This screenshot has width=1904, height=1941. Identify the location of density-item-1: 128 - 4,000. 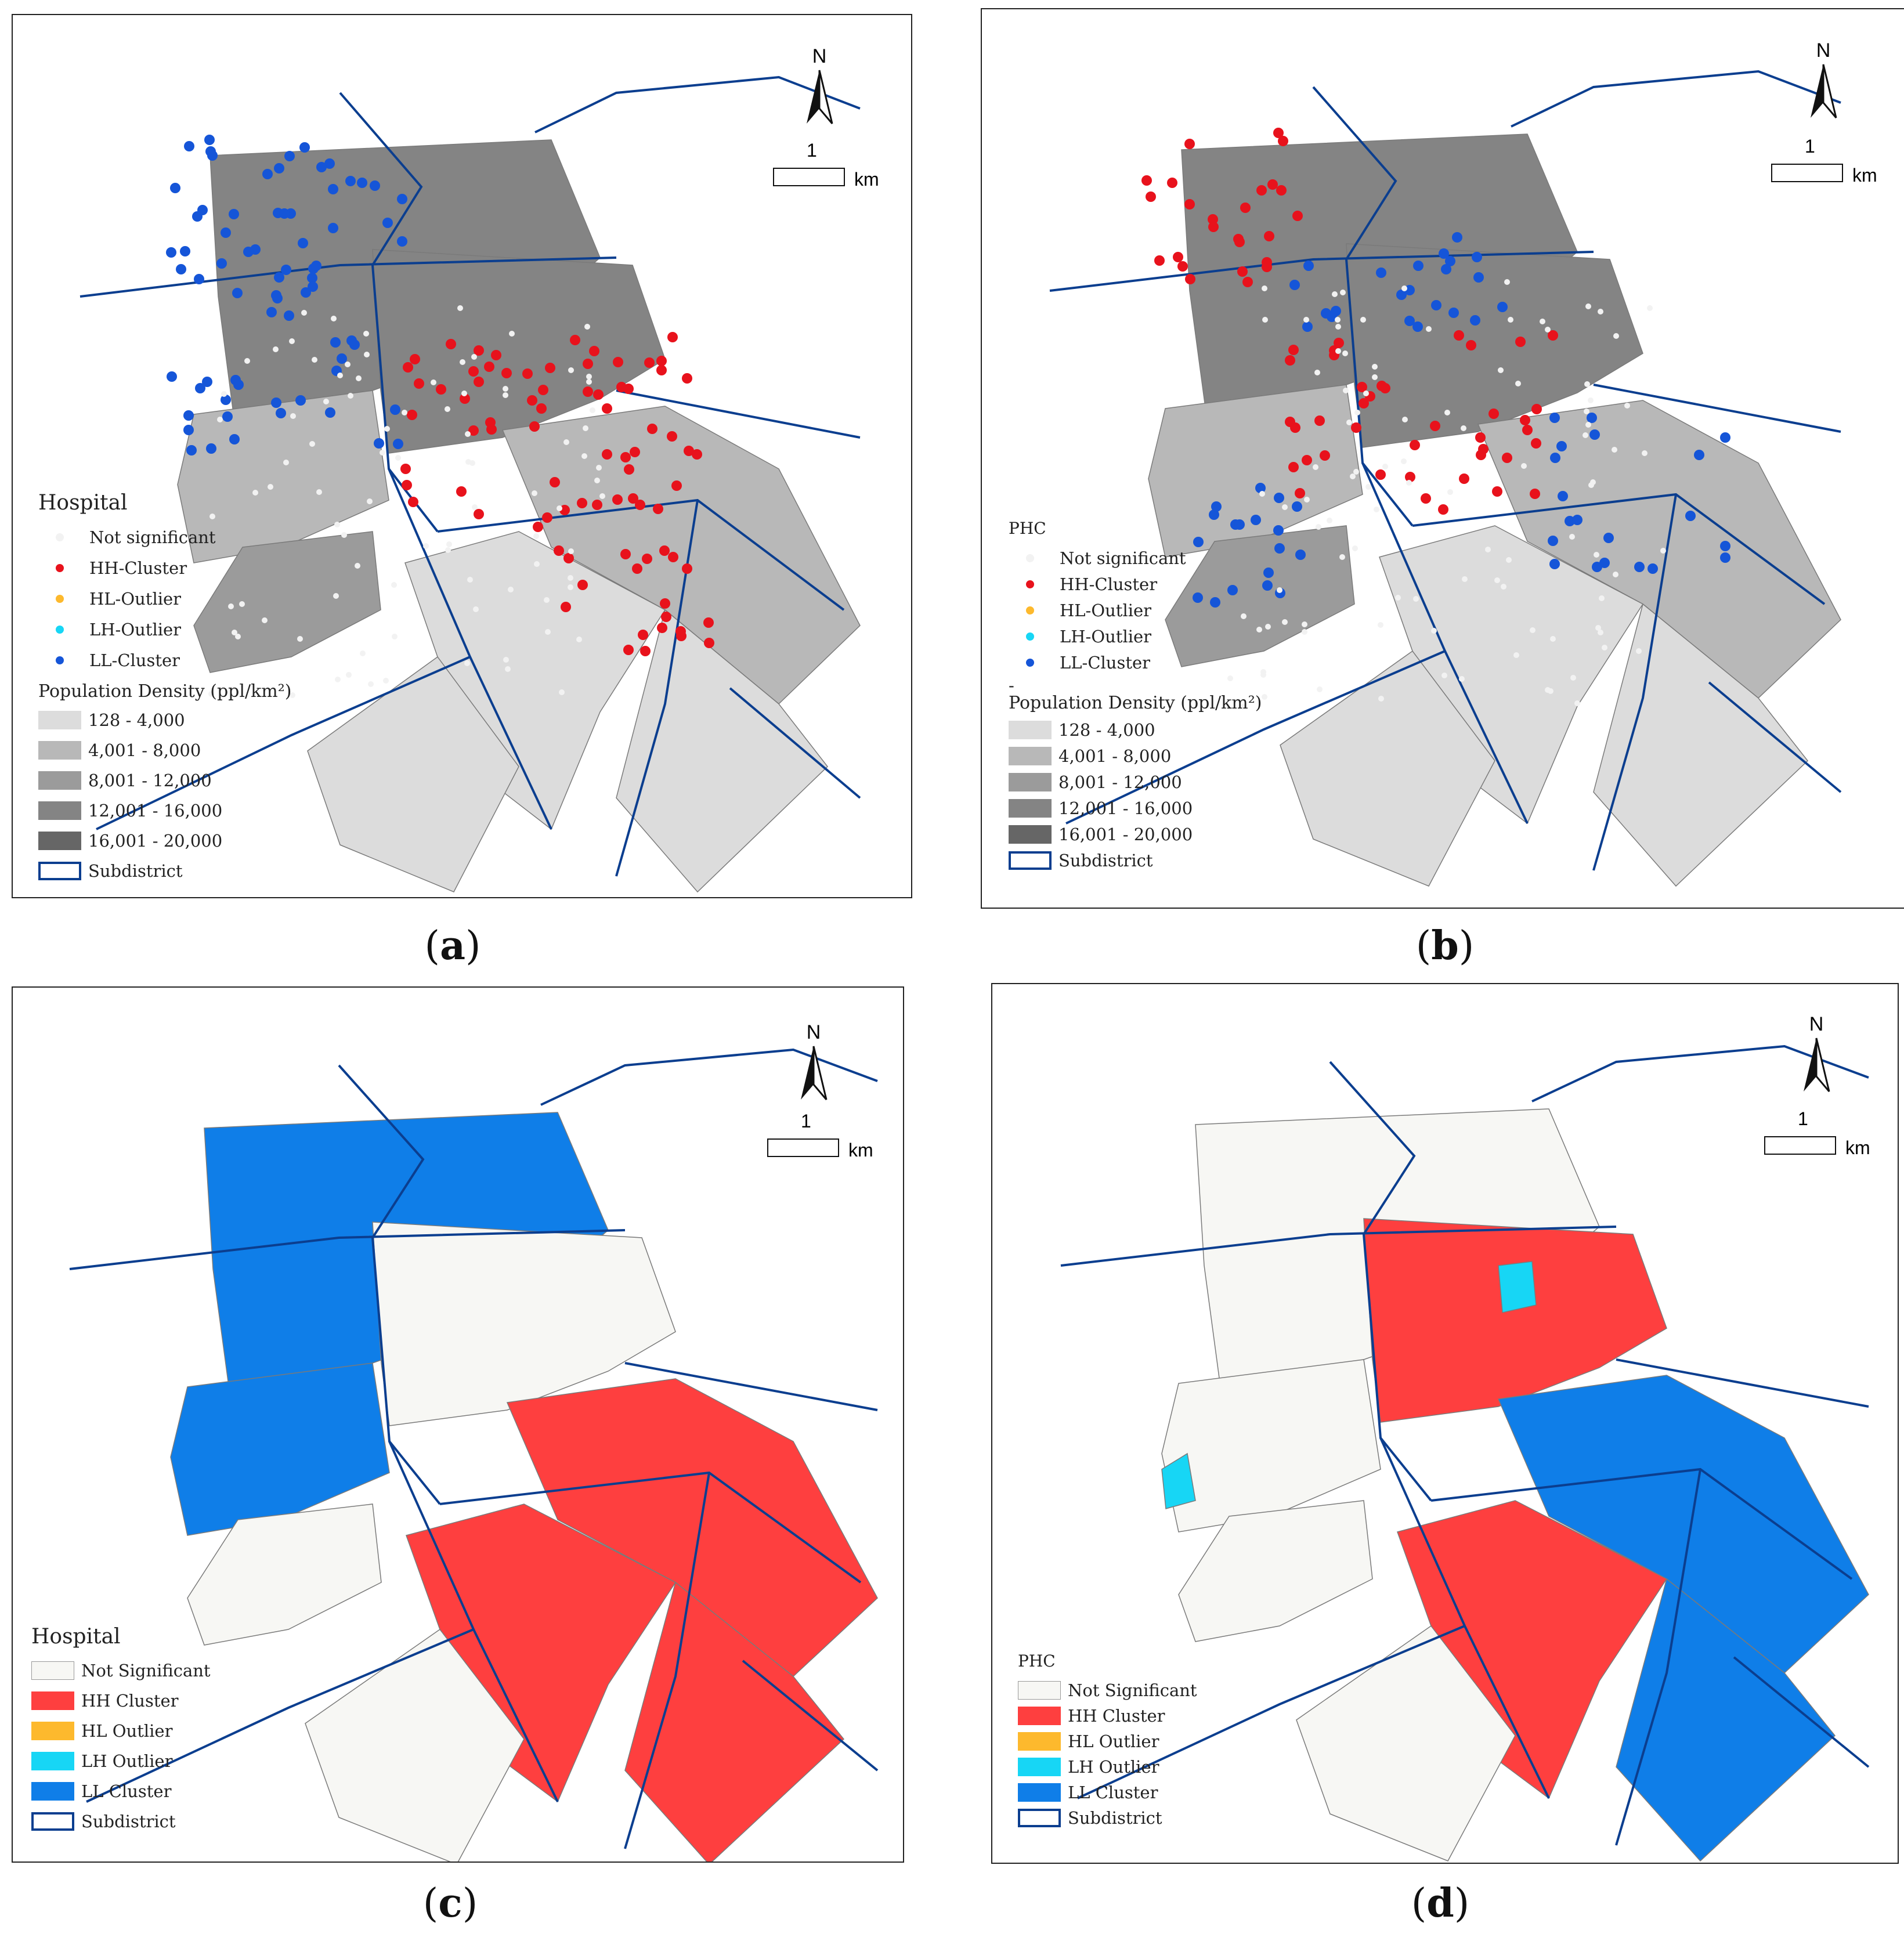
(1135, 730).